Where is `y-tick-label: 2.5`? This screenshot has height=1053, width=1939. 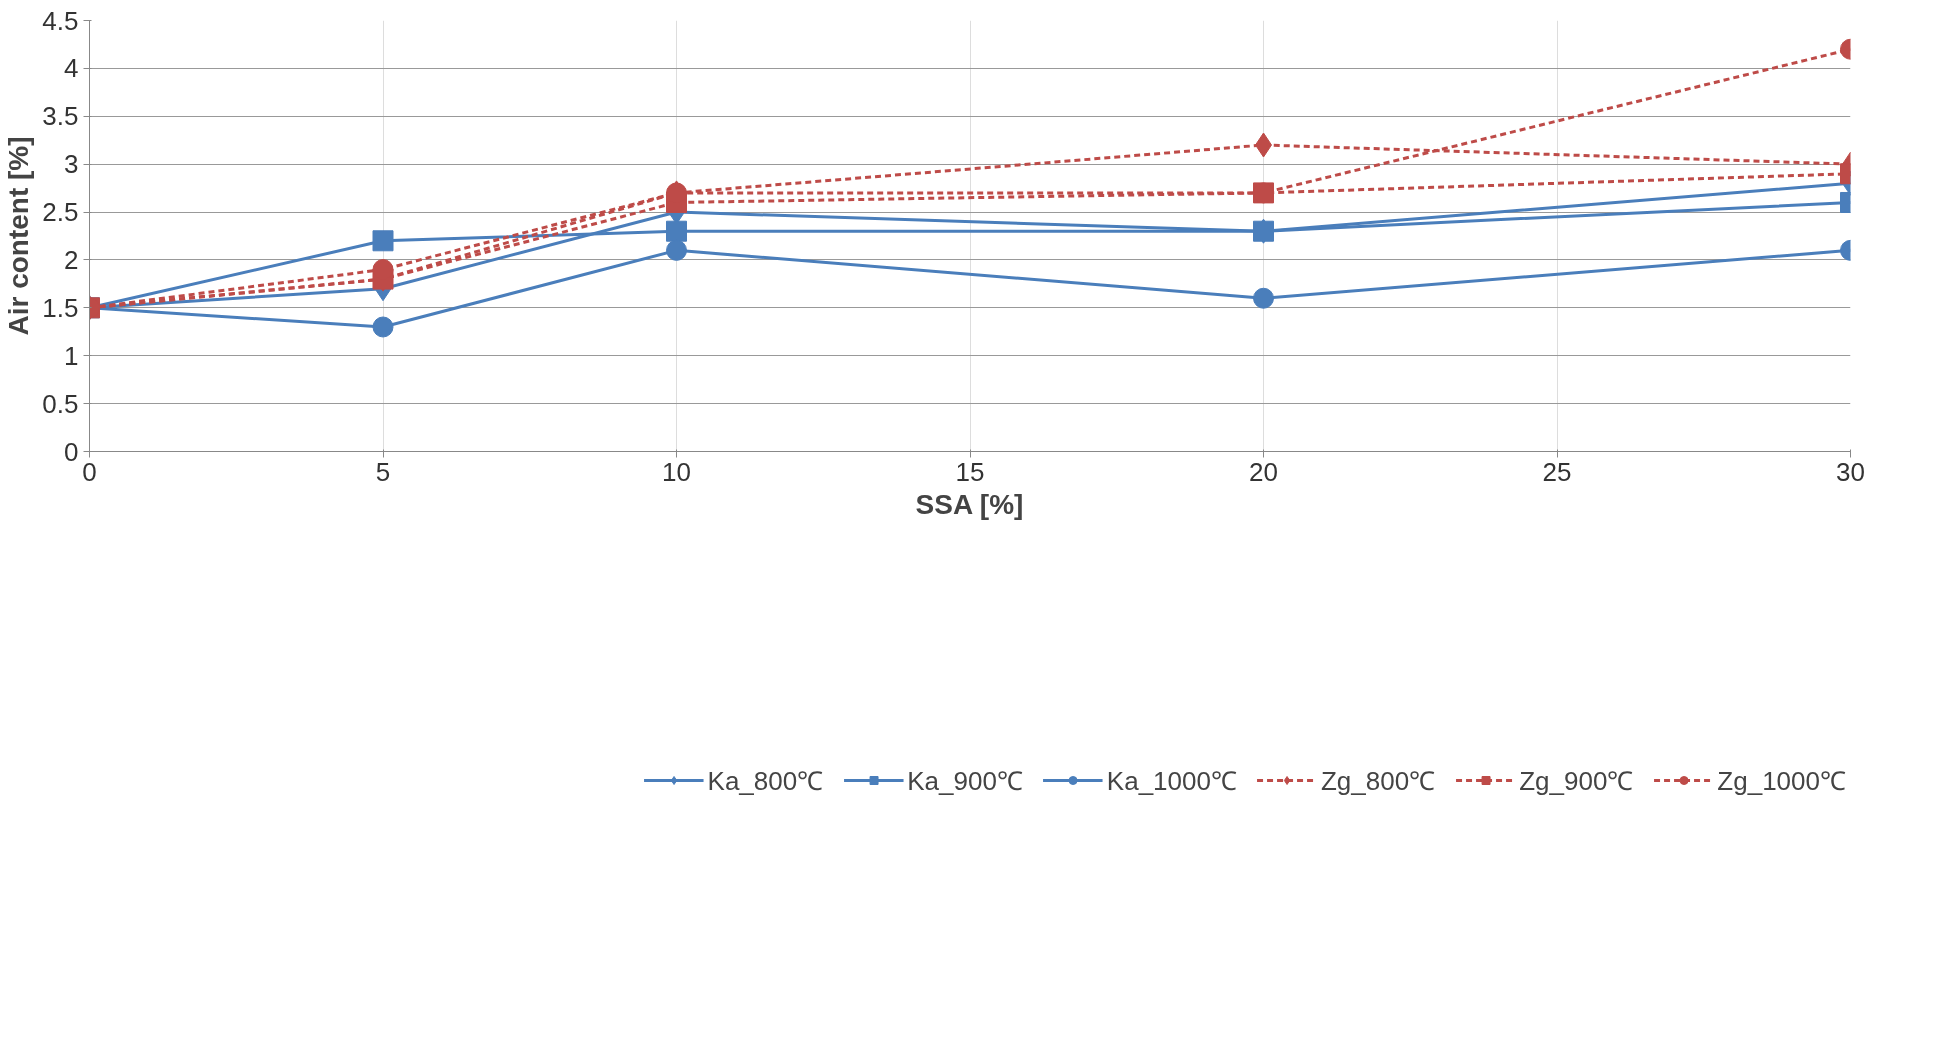 y-tick-label: 2.5 is located at coordinates (60, 212).